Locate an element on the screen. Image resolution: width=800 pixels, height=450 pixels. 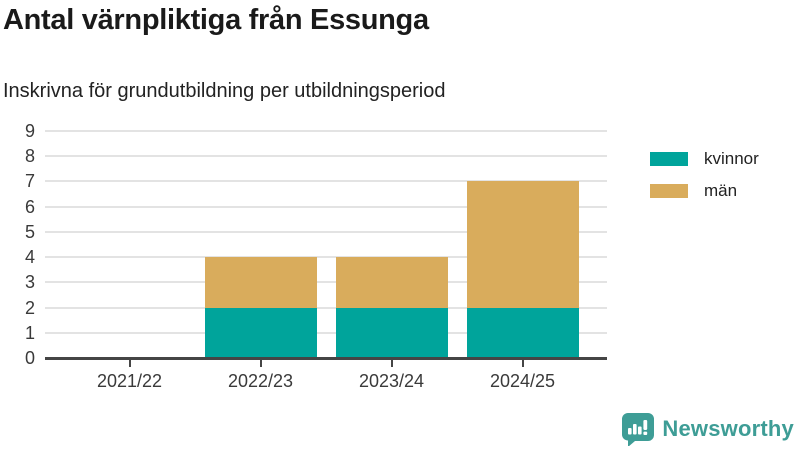
x-tick-label: 2024/25 is located at coordinates (522, 381).